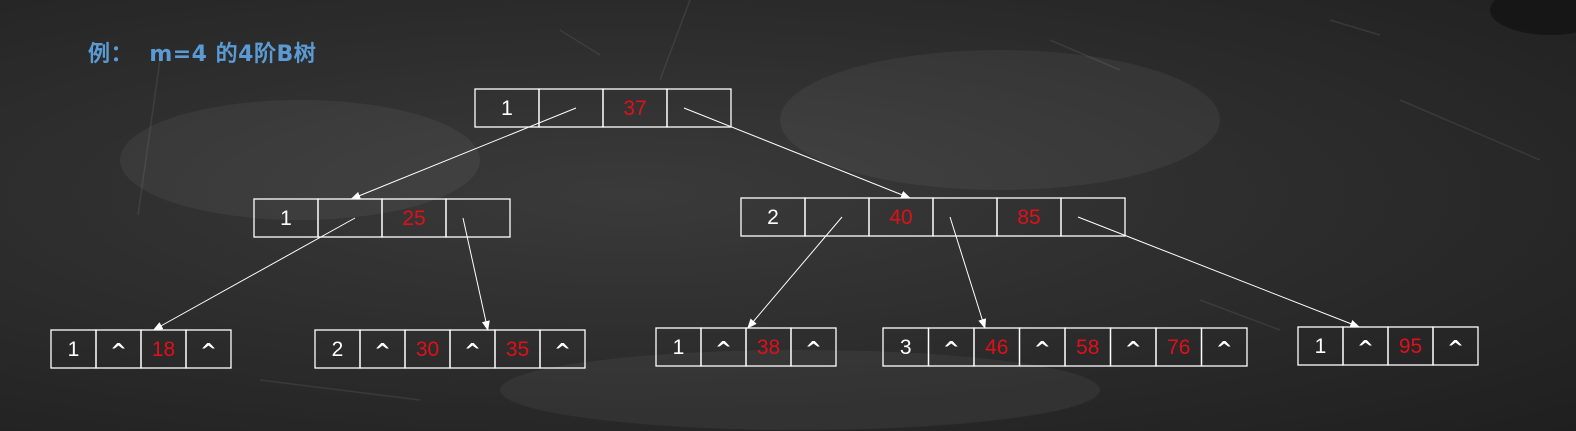 Image resolution: width=1576 pixels, height=431 pixels. What do you see at coordinates (968, 272) in the screenshot?
I see `edge-right-to-leaf4` at bounding box center [968, 272].